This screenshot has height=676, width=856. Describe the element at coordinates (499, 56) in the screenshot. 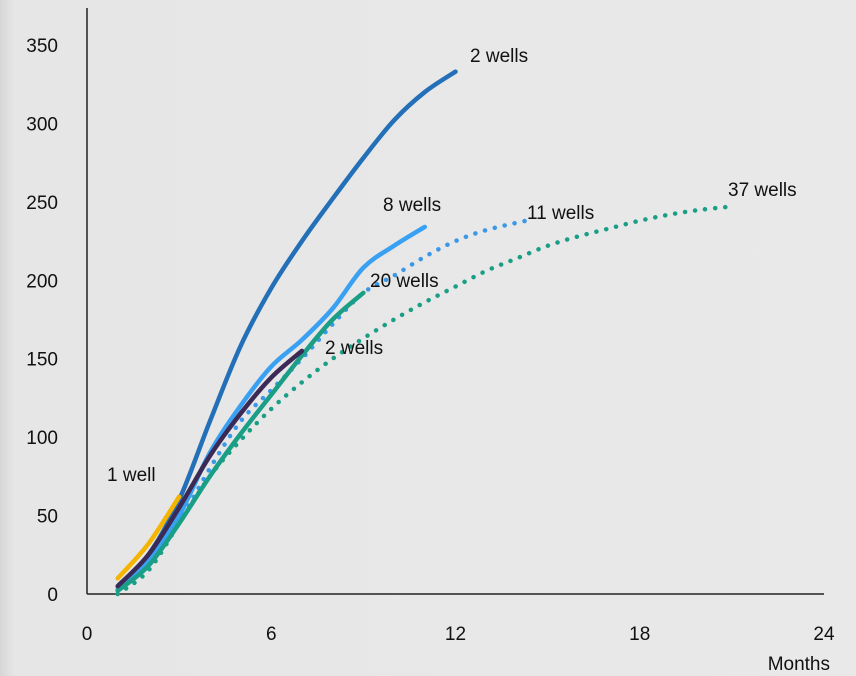

I see `series-label-1: 2 wells` at that location.